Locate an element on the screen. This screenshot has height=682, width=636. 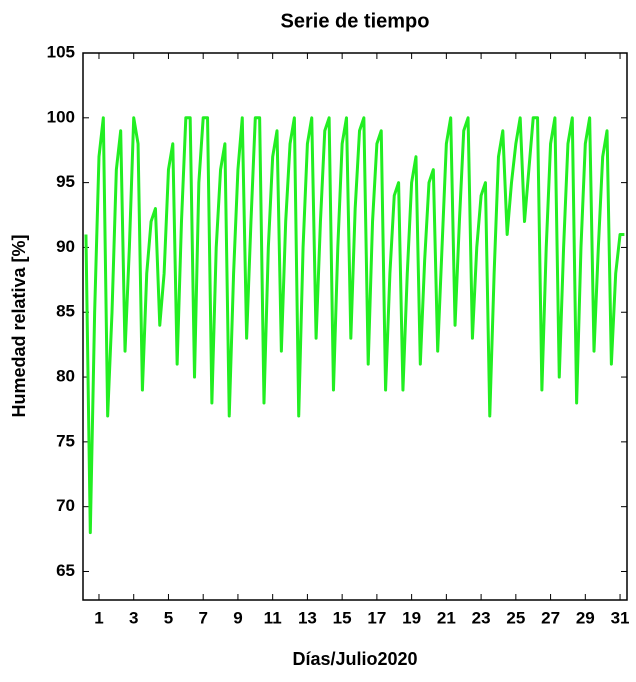
y-tick-label: 85 is located at coordinates (65, 311).